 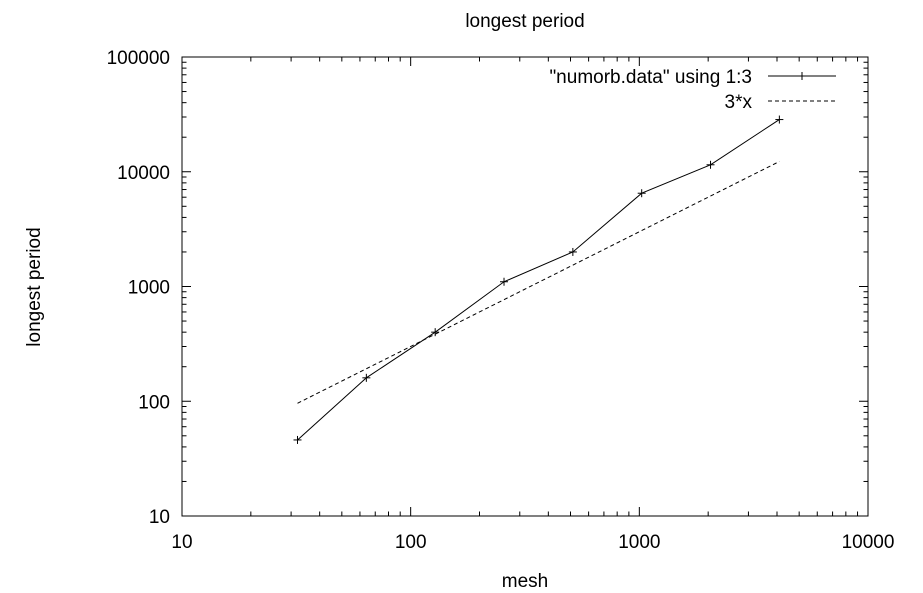 I want to click on x-tick-label: 10000, so click(x=868, y=542).